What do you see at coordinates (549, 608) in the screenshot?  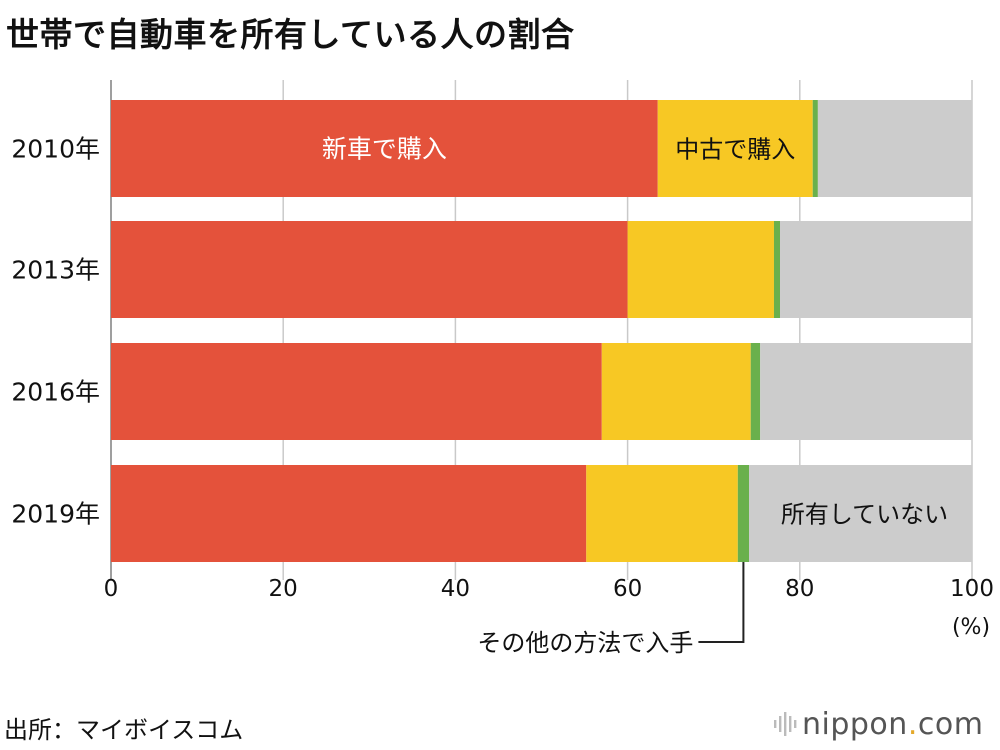 I see `x-axis-ticks: 0 20 40 60 80 100 (%)` at bounding box center [549, 608].